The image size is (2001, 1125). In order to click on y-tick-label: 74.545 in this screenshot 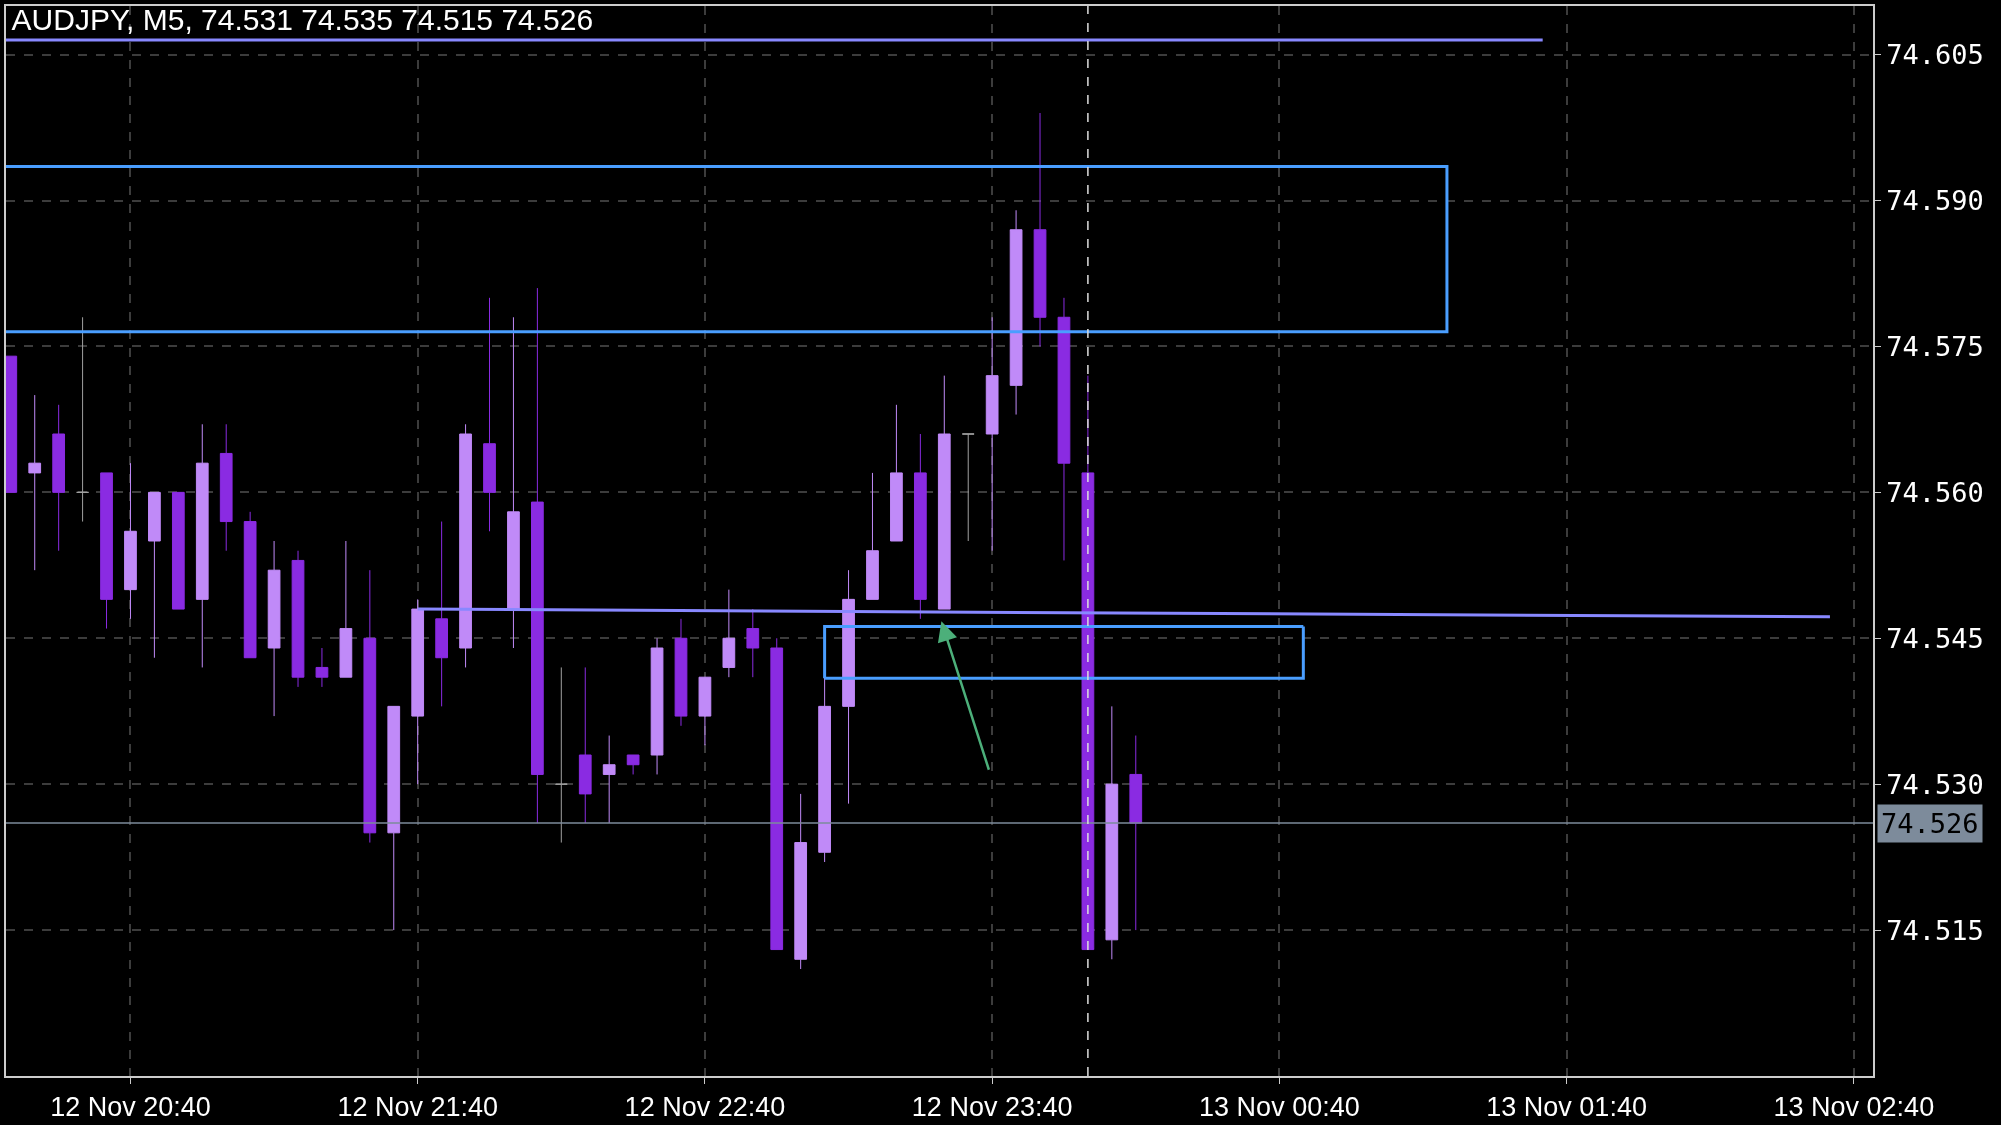, I will do `click(1935, 638)`.